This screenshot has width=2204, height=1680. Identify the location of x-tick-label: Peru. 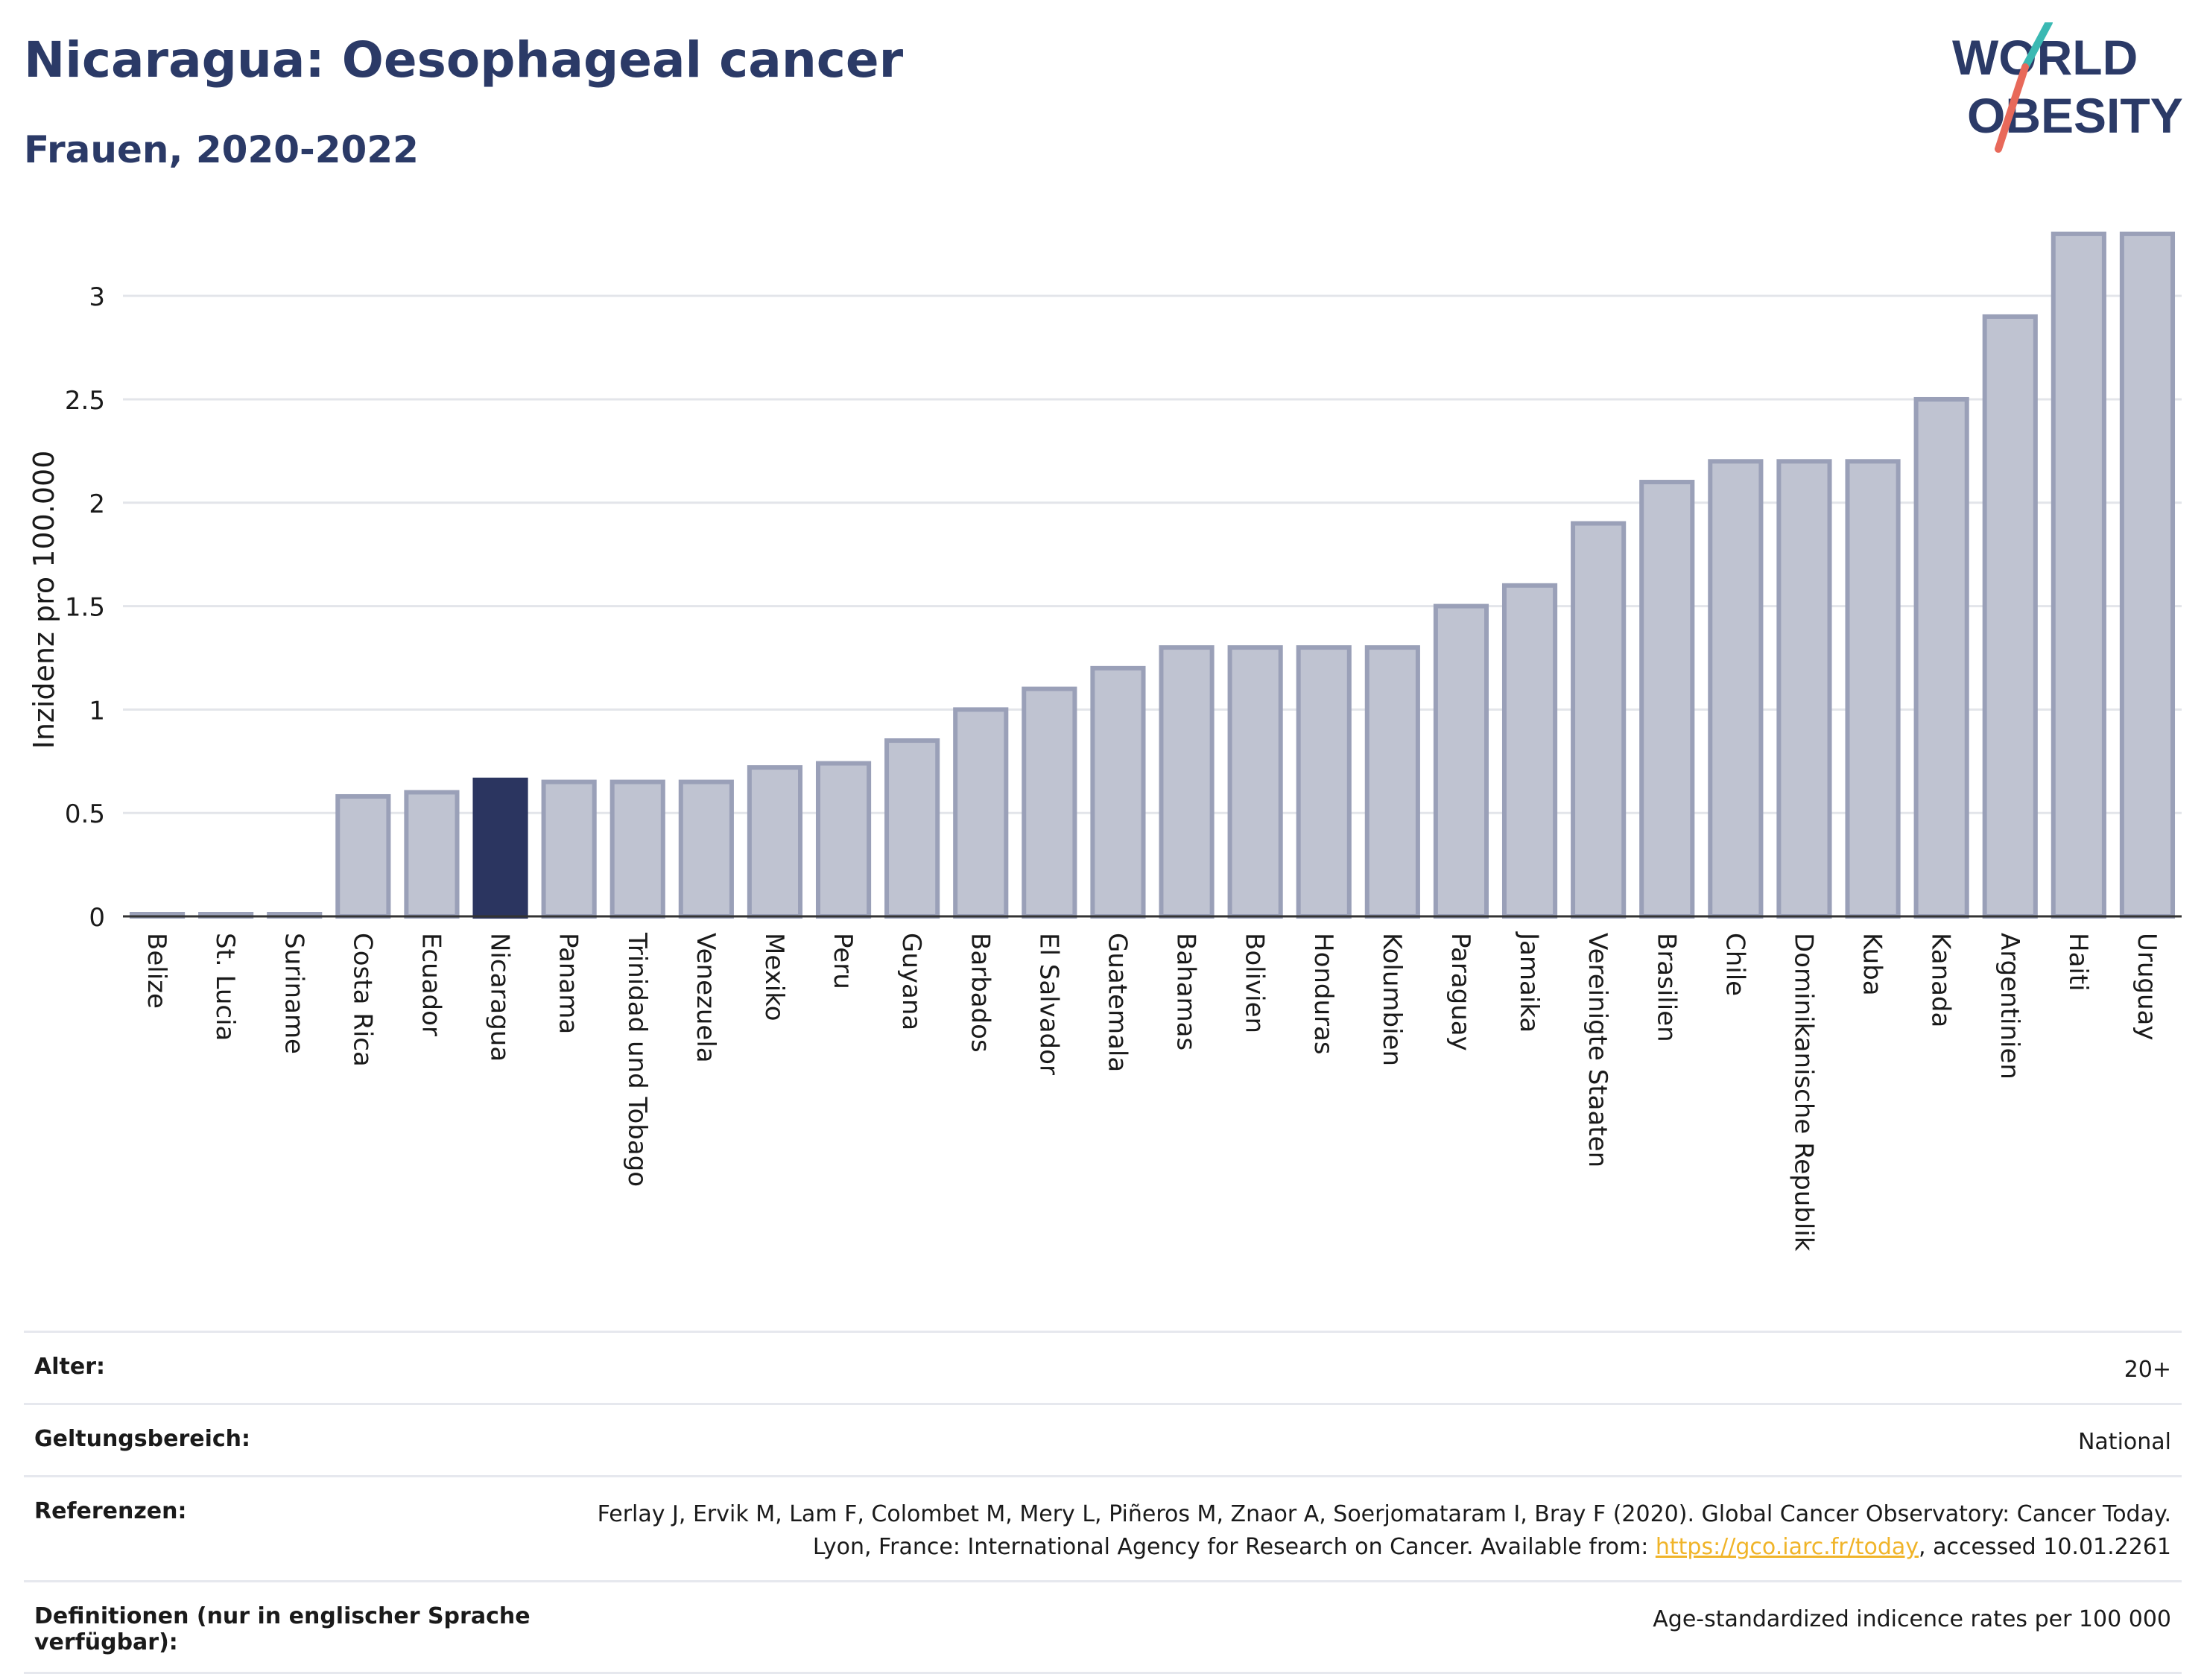
(843, 961).